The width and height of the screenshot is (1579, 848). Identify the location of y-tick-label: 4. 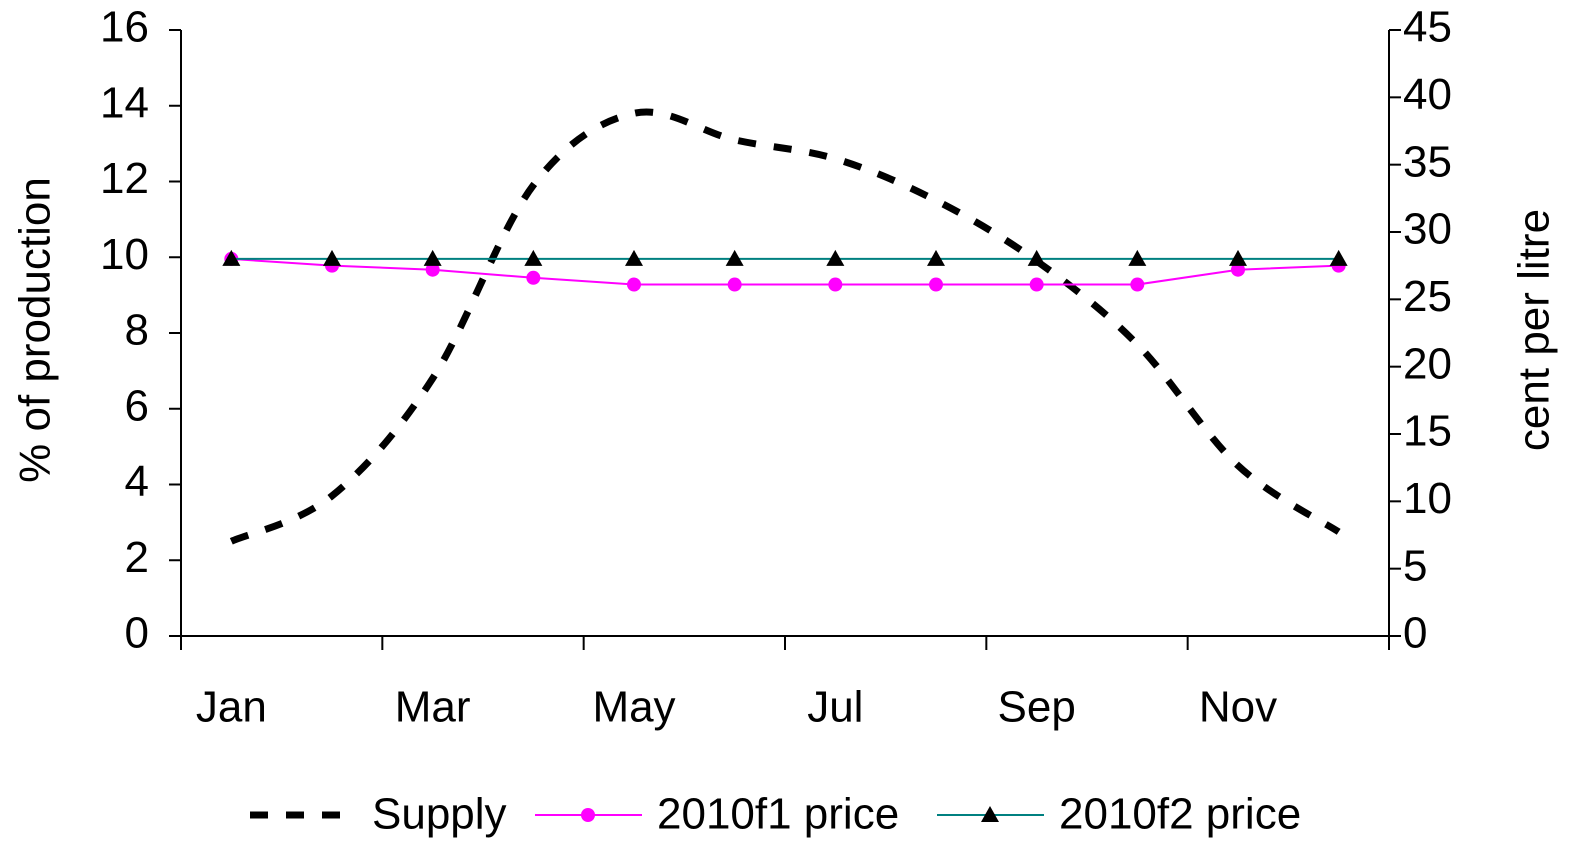
(137, 481).